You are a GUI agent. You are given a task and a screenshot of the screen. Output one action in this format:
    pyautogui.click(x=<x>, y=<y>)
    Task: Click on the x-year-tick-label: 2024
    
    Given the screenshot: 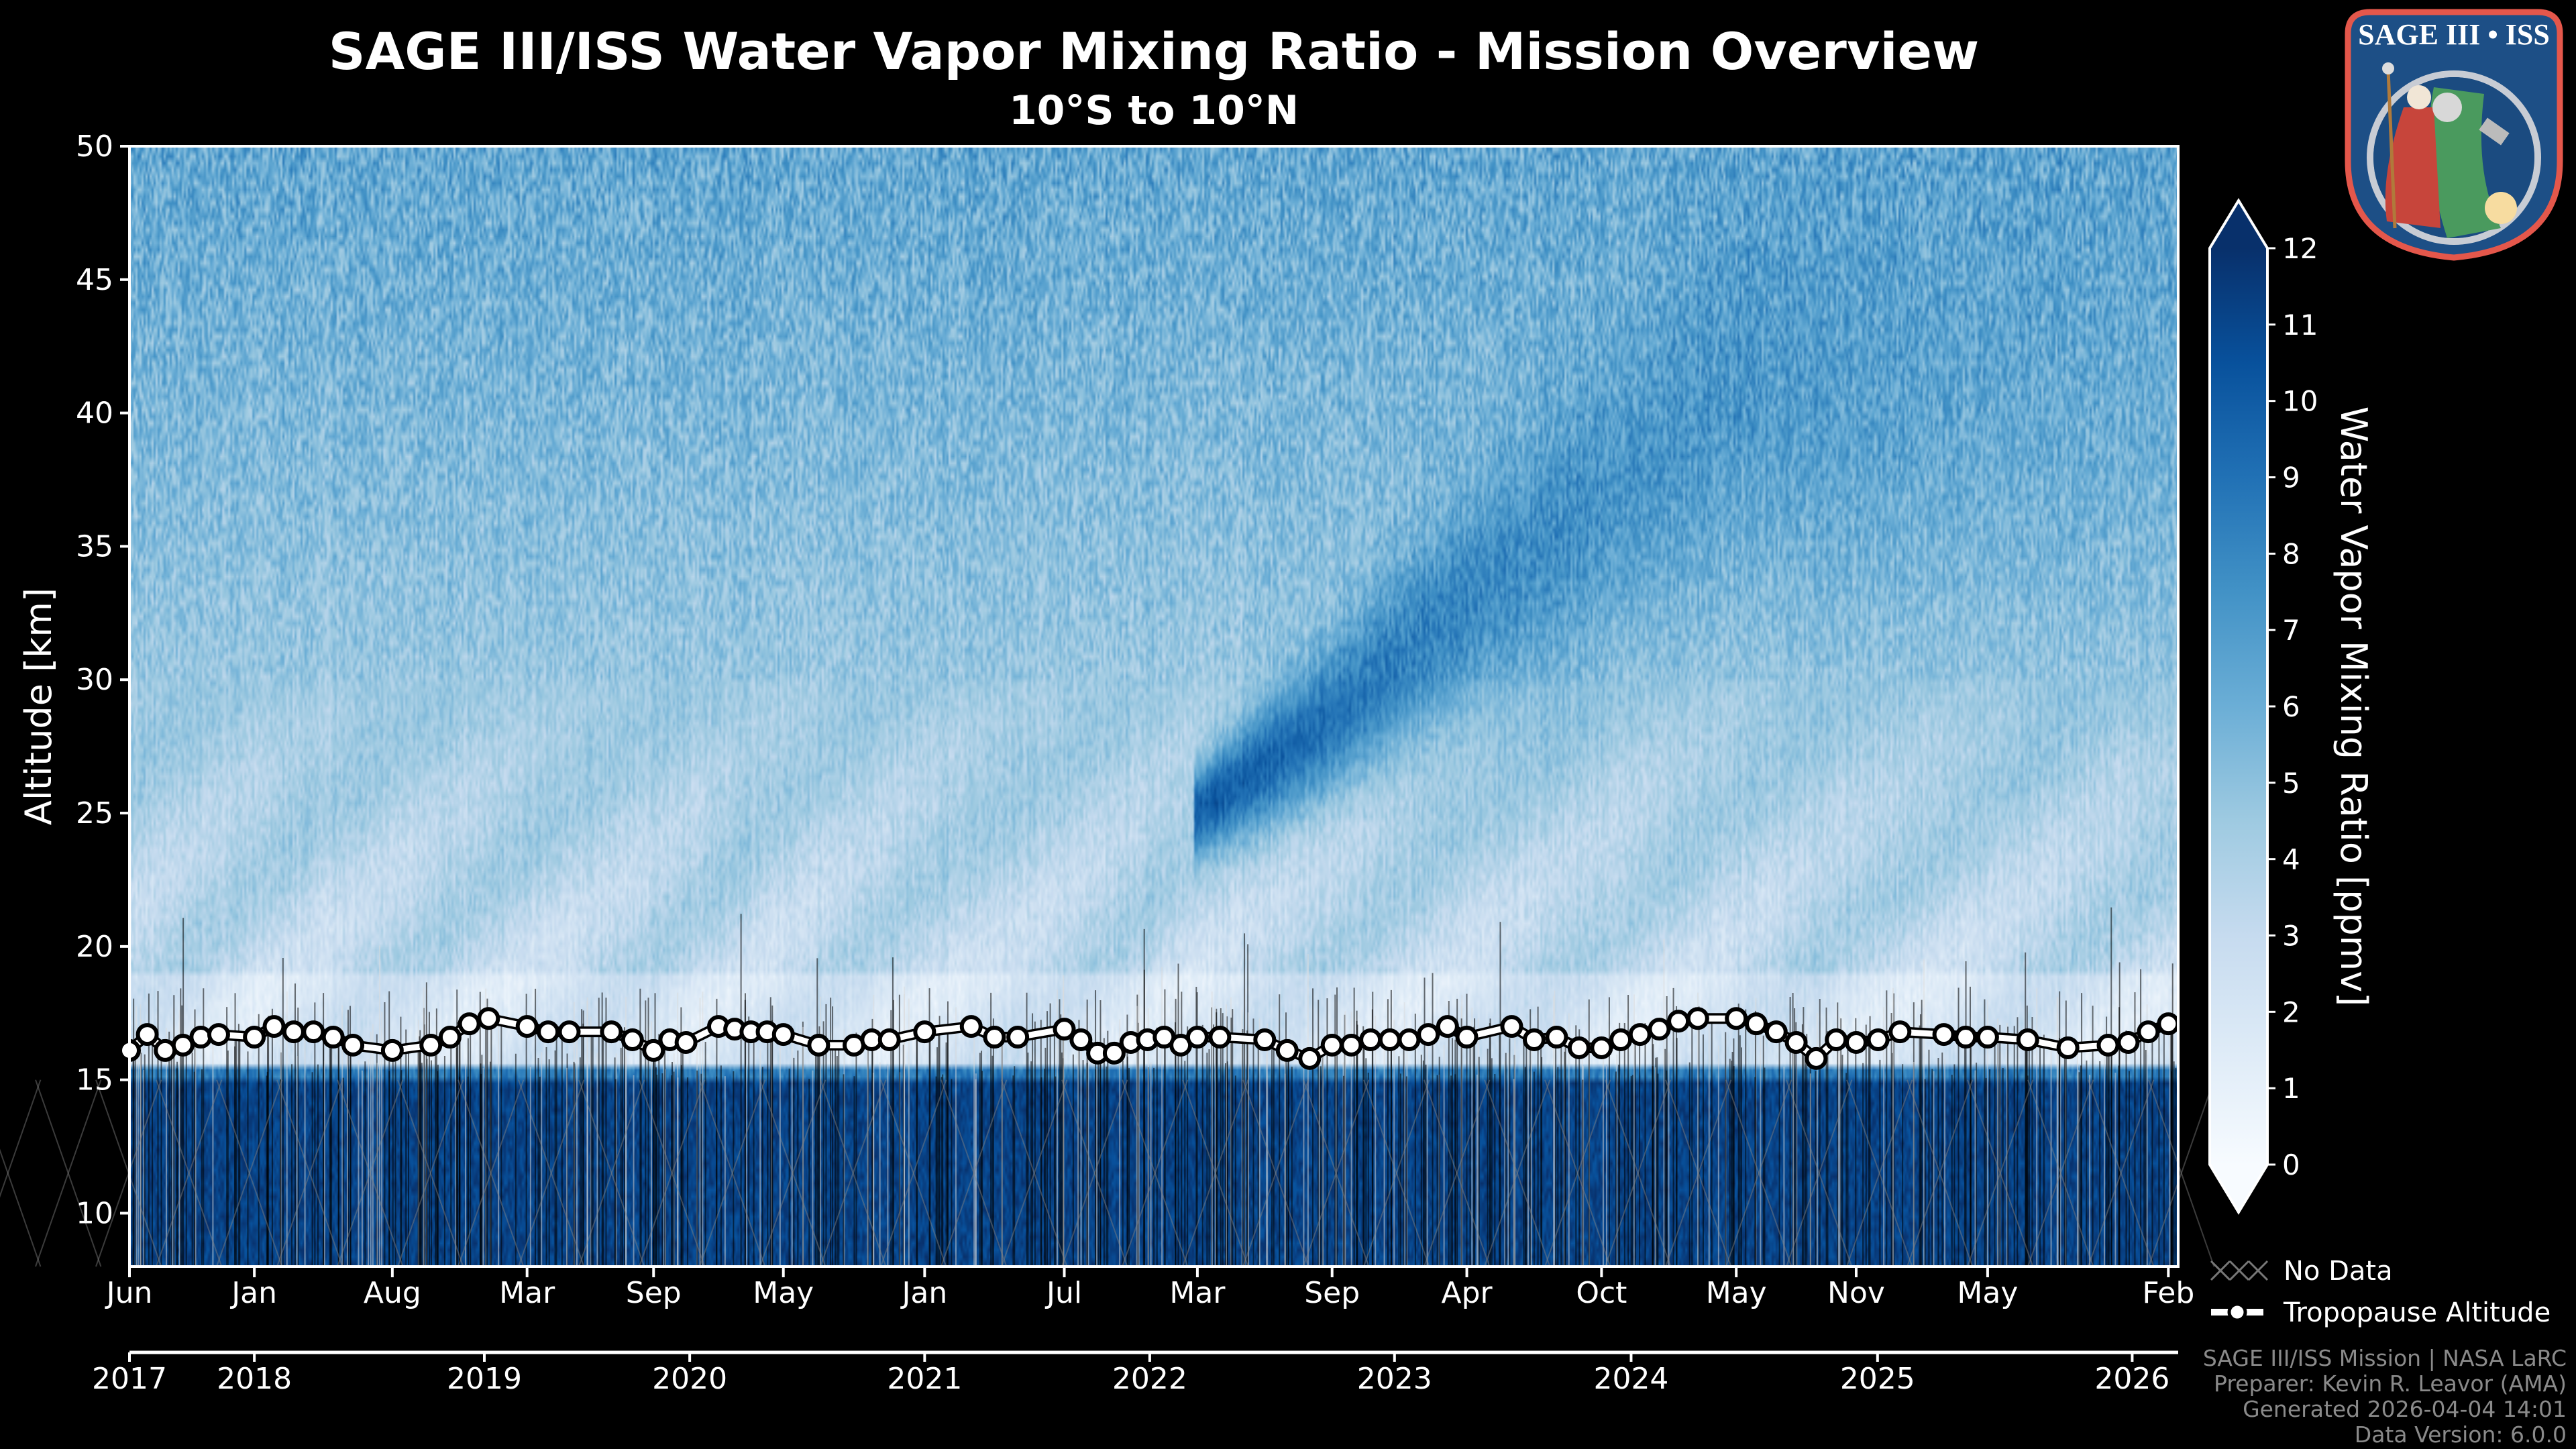 What is the action you would take?
    pyautogui.click(x=1630, y=1379)
    